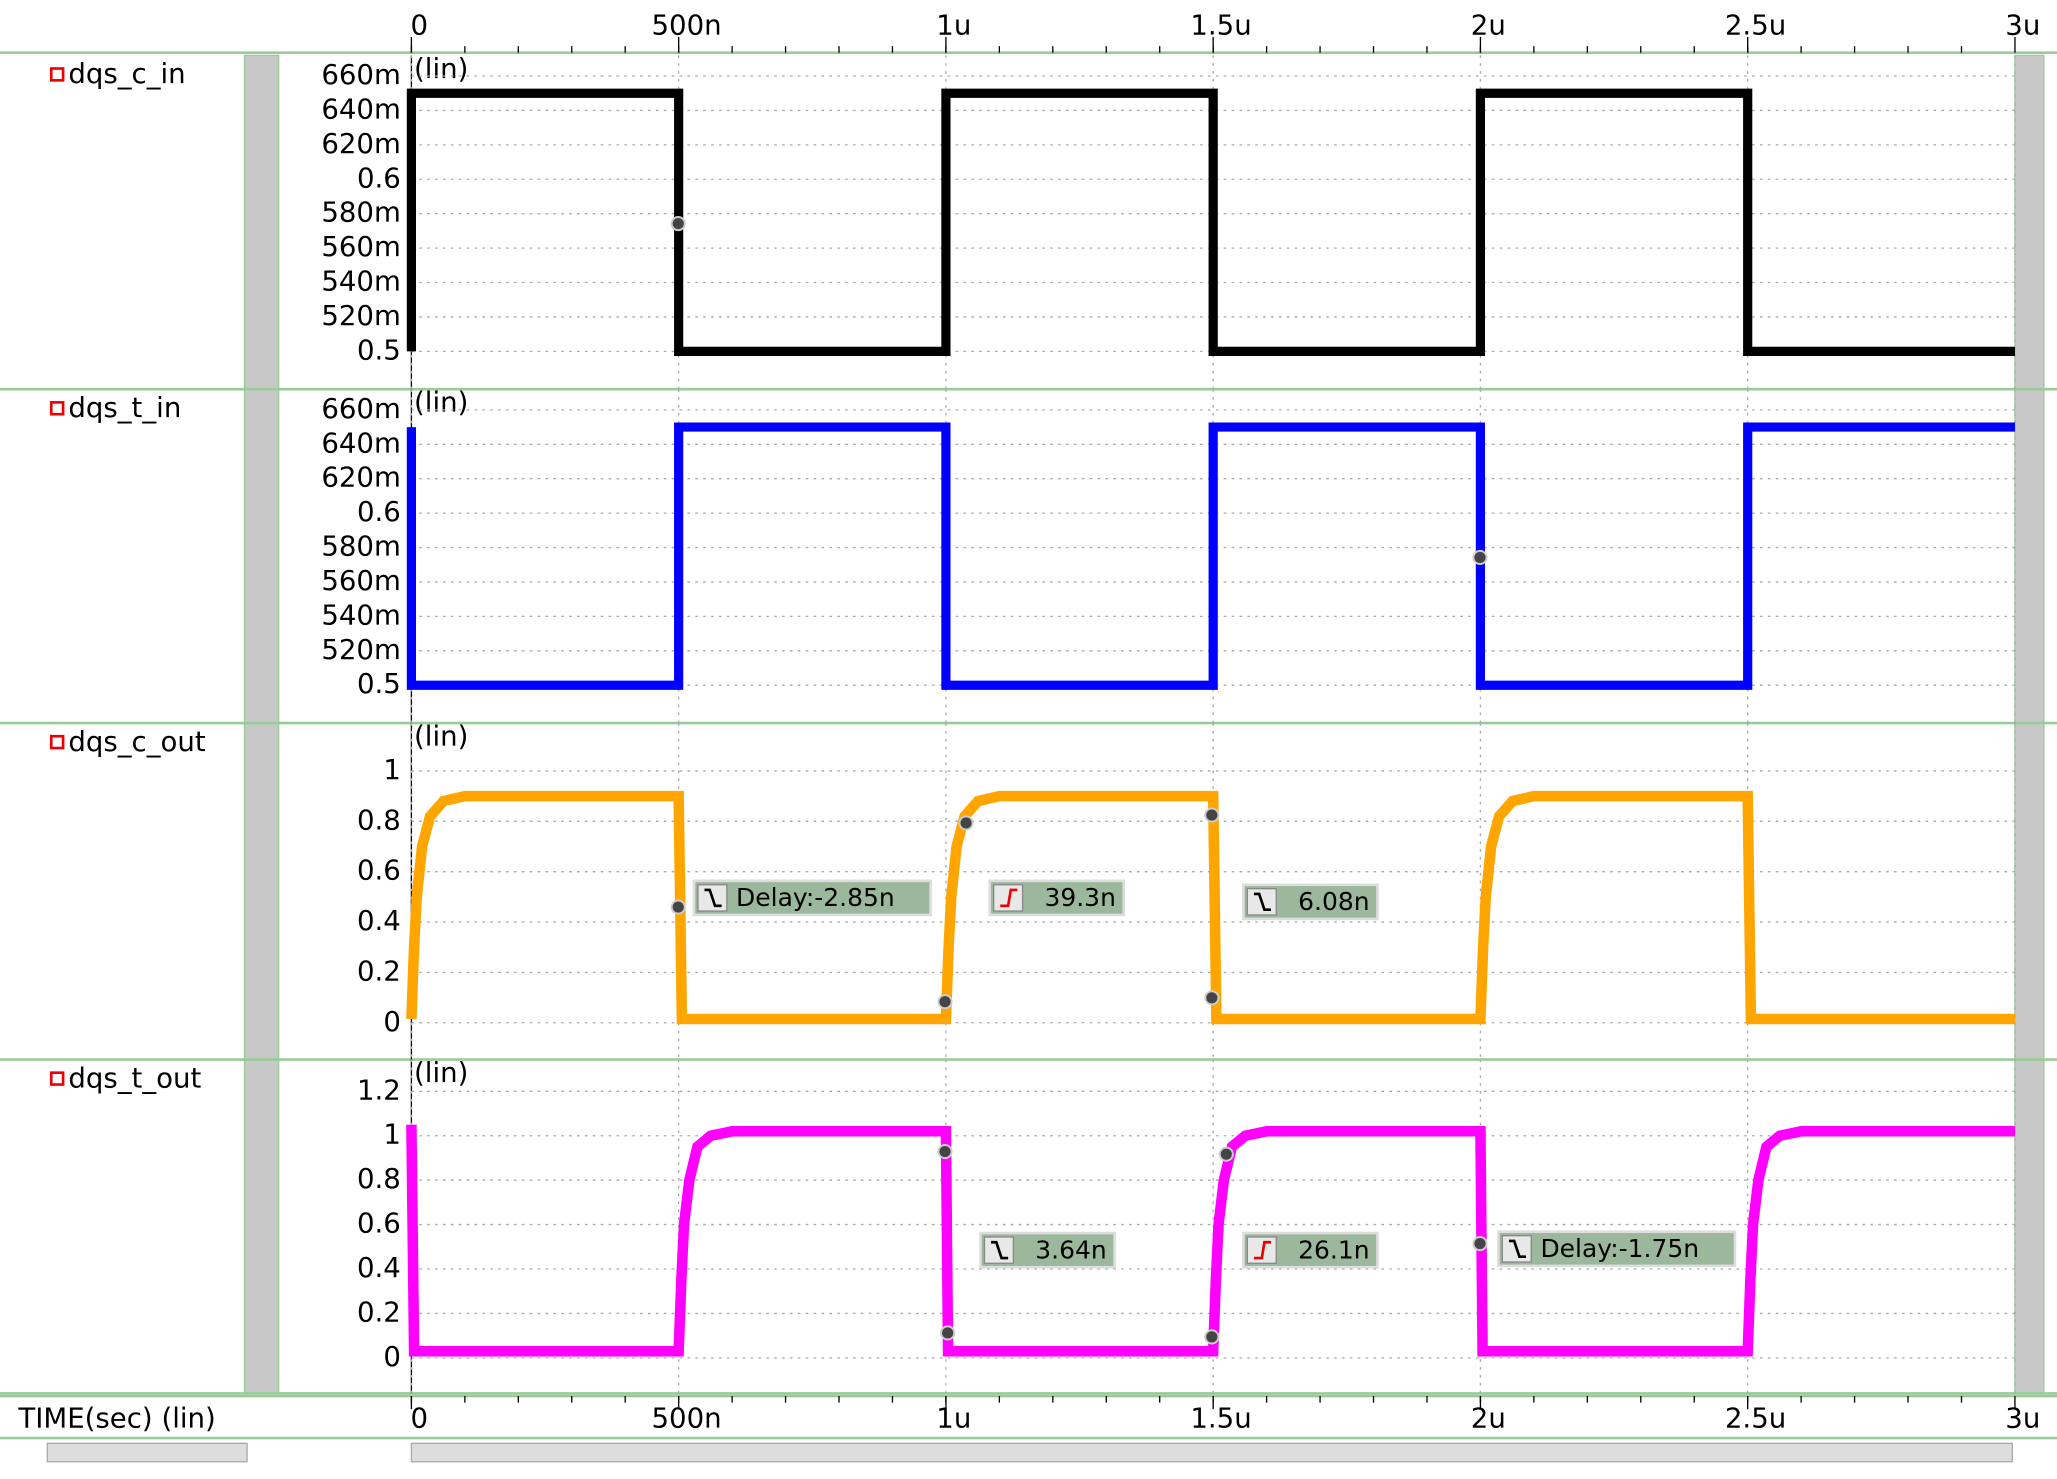 This screenshot has height=1479, width=2057. Describe the element at coordinates (124, 407) in the screenshot. I see `series-name: dqs_t_in` at that location.